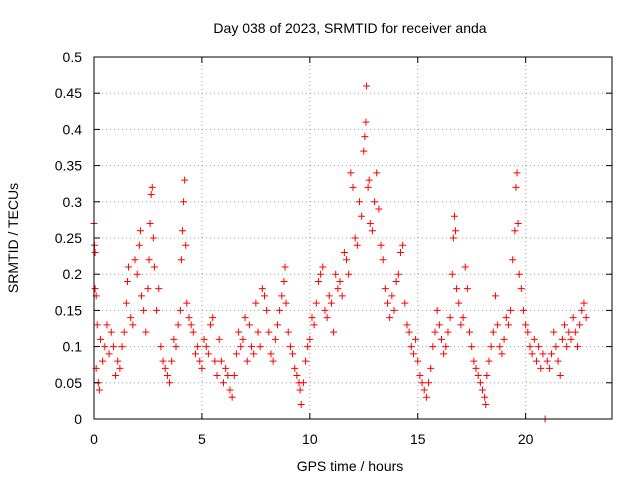 The height and width of the screenshot is (480, 640). I want to click on y-axis-label: SRMTID / TECUs, so click(13, 238).